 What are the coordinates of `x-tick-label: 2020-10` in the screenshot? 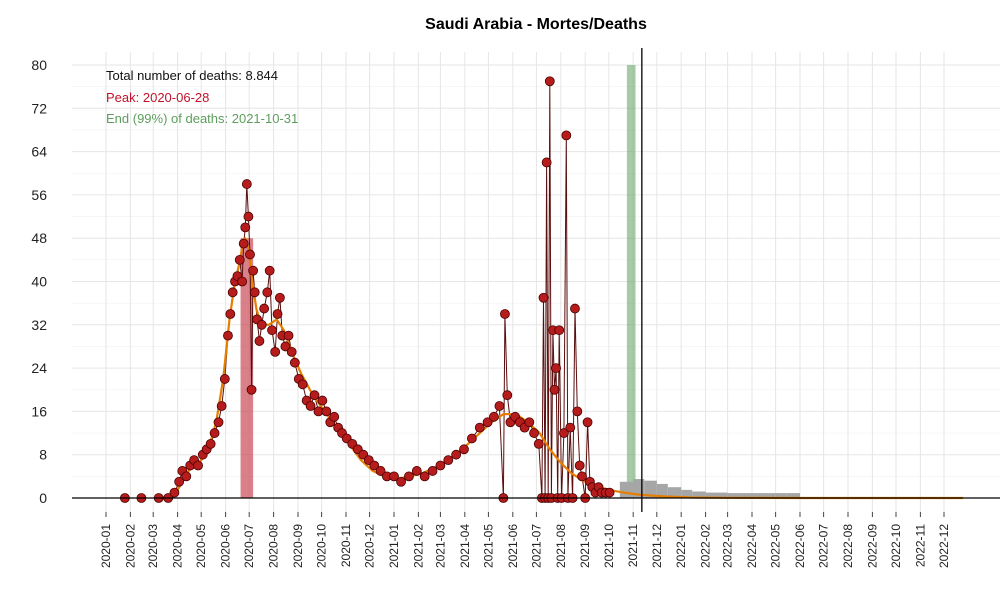 It's located at (322, 546).